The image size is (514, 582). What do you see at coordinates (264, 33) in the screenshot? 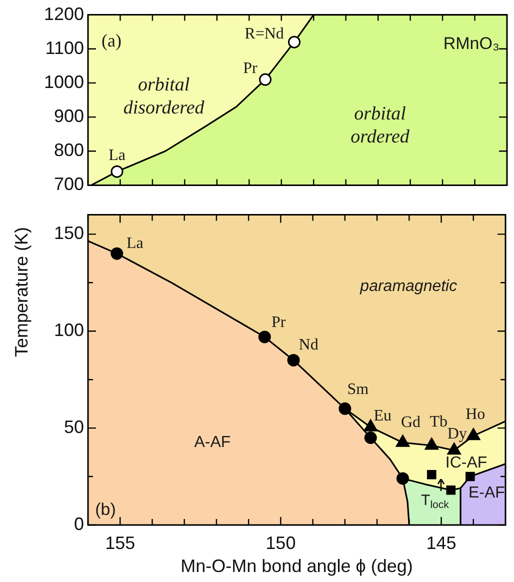
I see `annotation: R=Nd` at bounding box center [264, 33].